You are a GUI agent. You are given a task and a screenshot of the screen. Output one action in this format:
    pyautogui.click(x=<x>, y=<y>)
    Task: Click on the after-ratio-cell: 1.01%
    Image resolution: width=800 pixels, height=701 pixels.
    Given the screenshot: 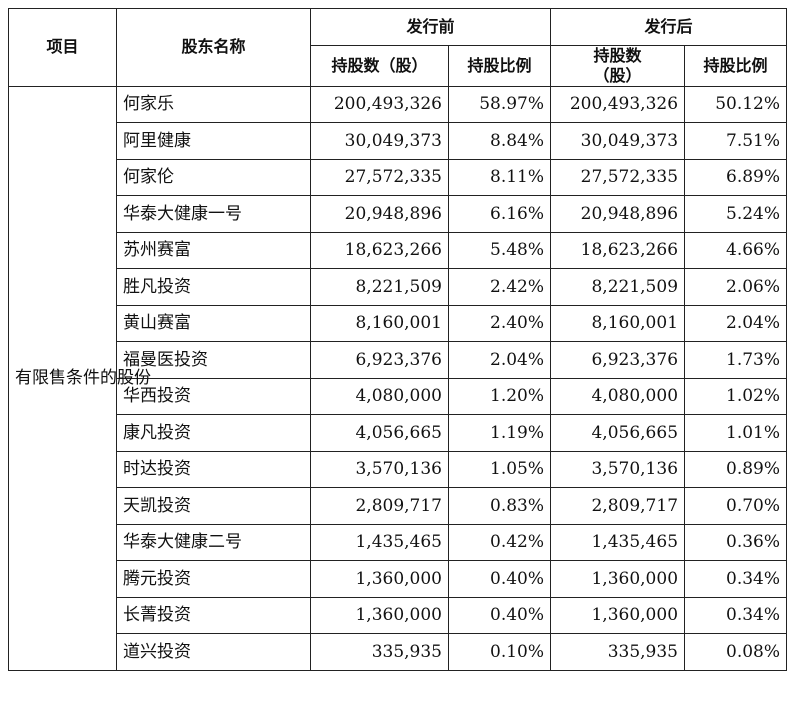 What is the action you would take?
    pyautogui.click(x=736, y=433)
    